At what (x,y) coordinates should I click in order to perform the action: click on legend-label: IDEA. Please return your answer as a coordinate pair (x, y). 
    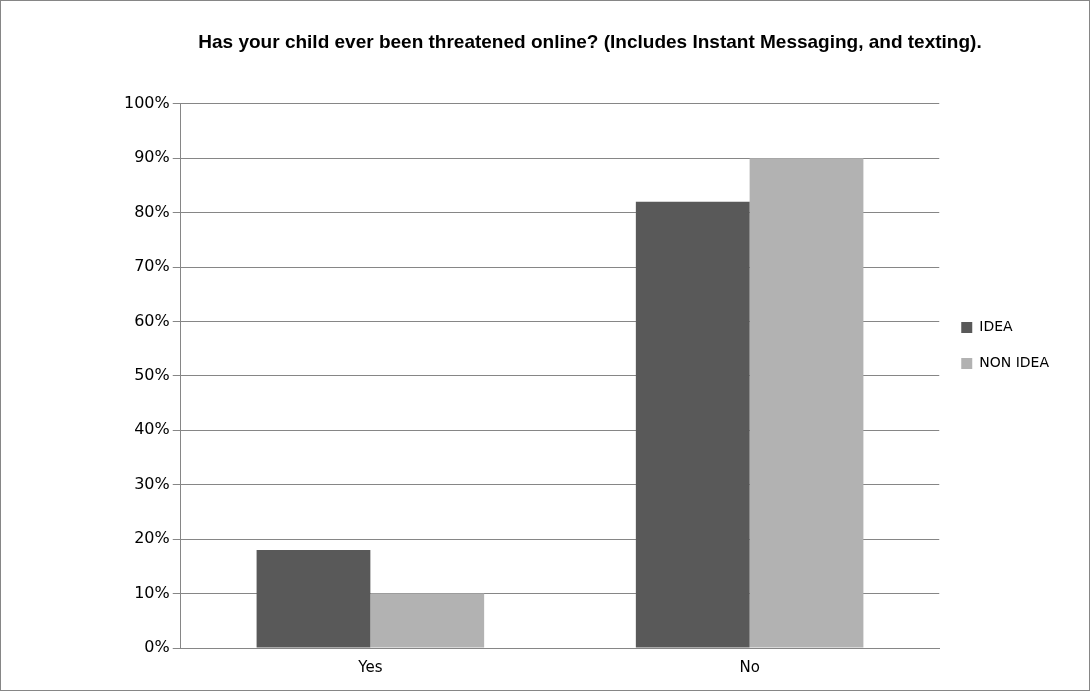
    Looking at the image, I should click on (996, 326).